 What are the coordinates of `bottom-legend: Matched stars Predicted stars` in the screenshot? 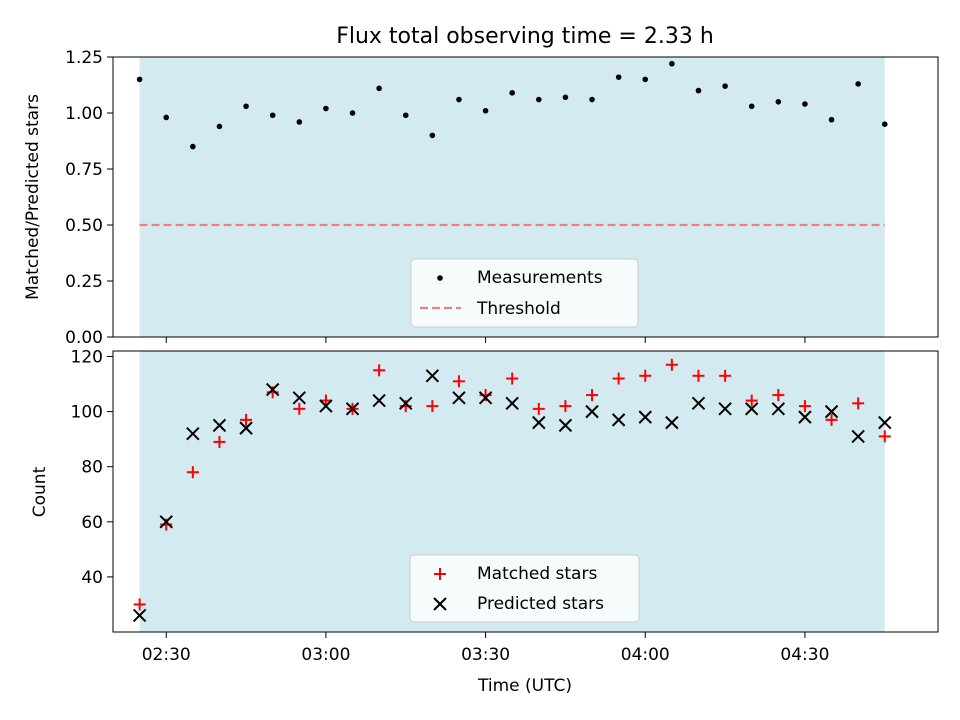 It's located at (524, 588).